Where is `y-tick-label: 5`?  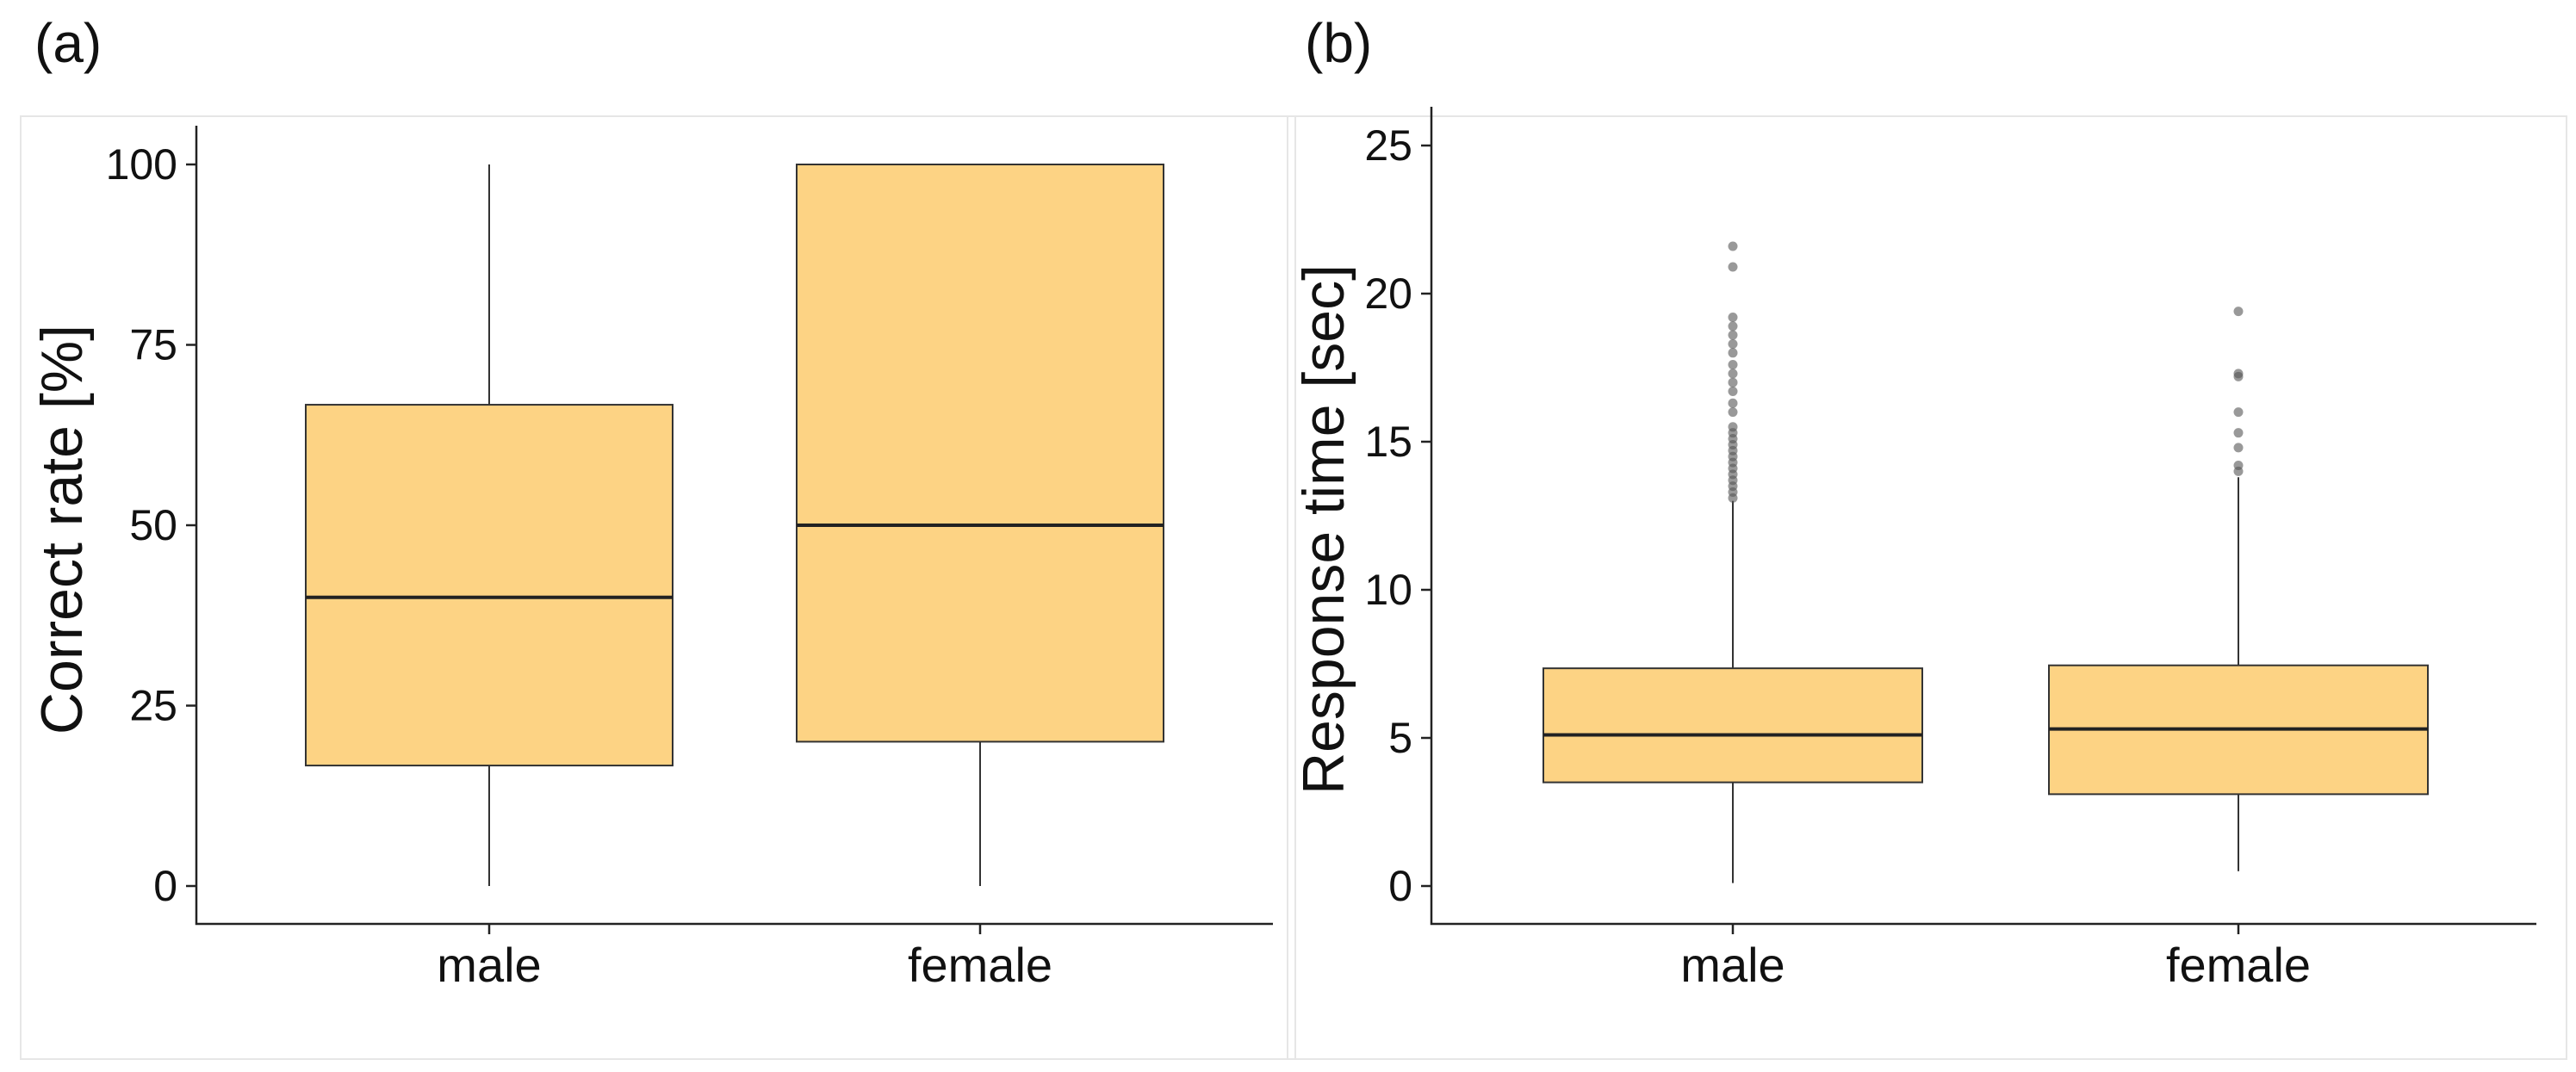
y-tick-label: 5 is located at coordinates (1400, 738).